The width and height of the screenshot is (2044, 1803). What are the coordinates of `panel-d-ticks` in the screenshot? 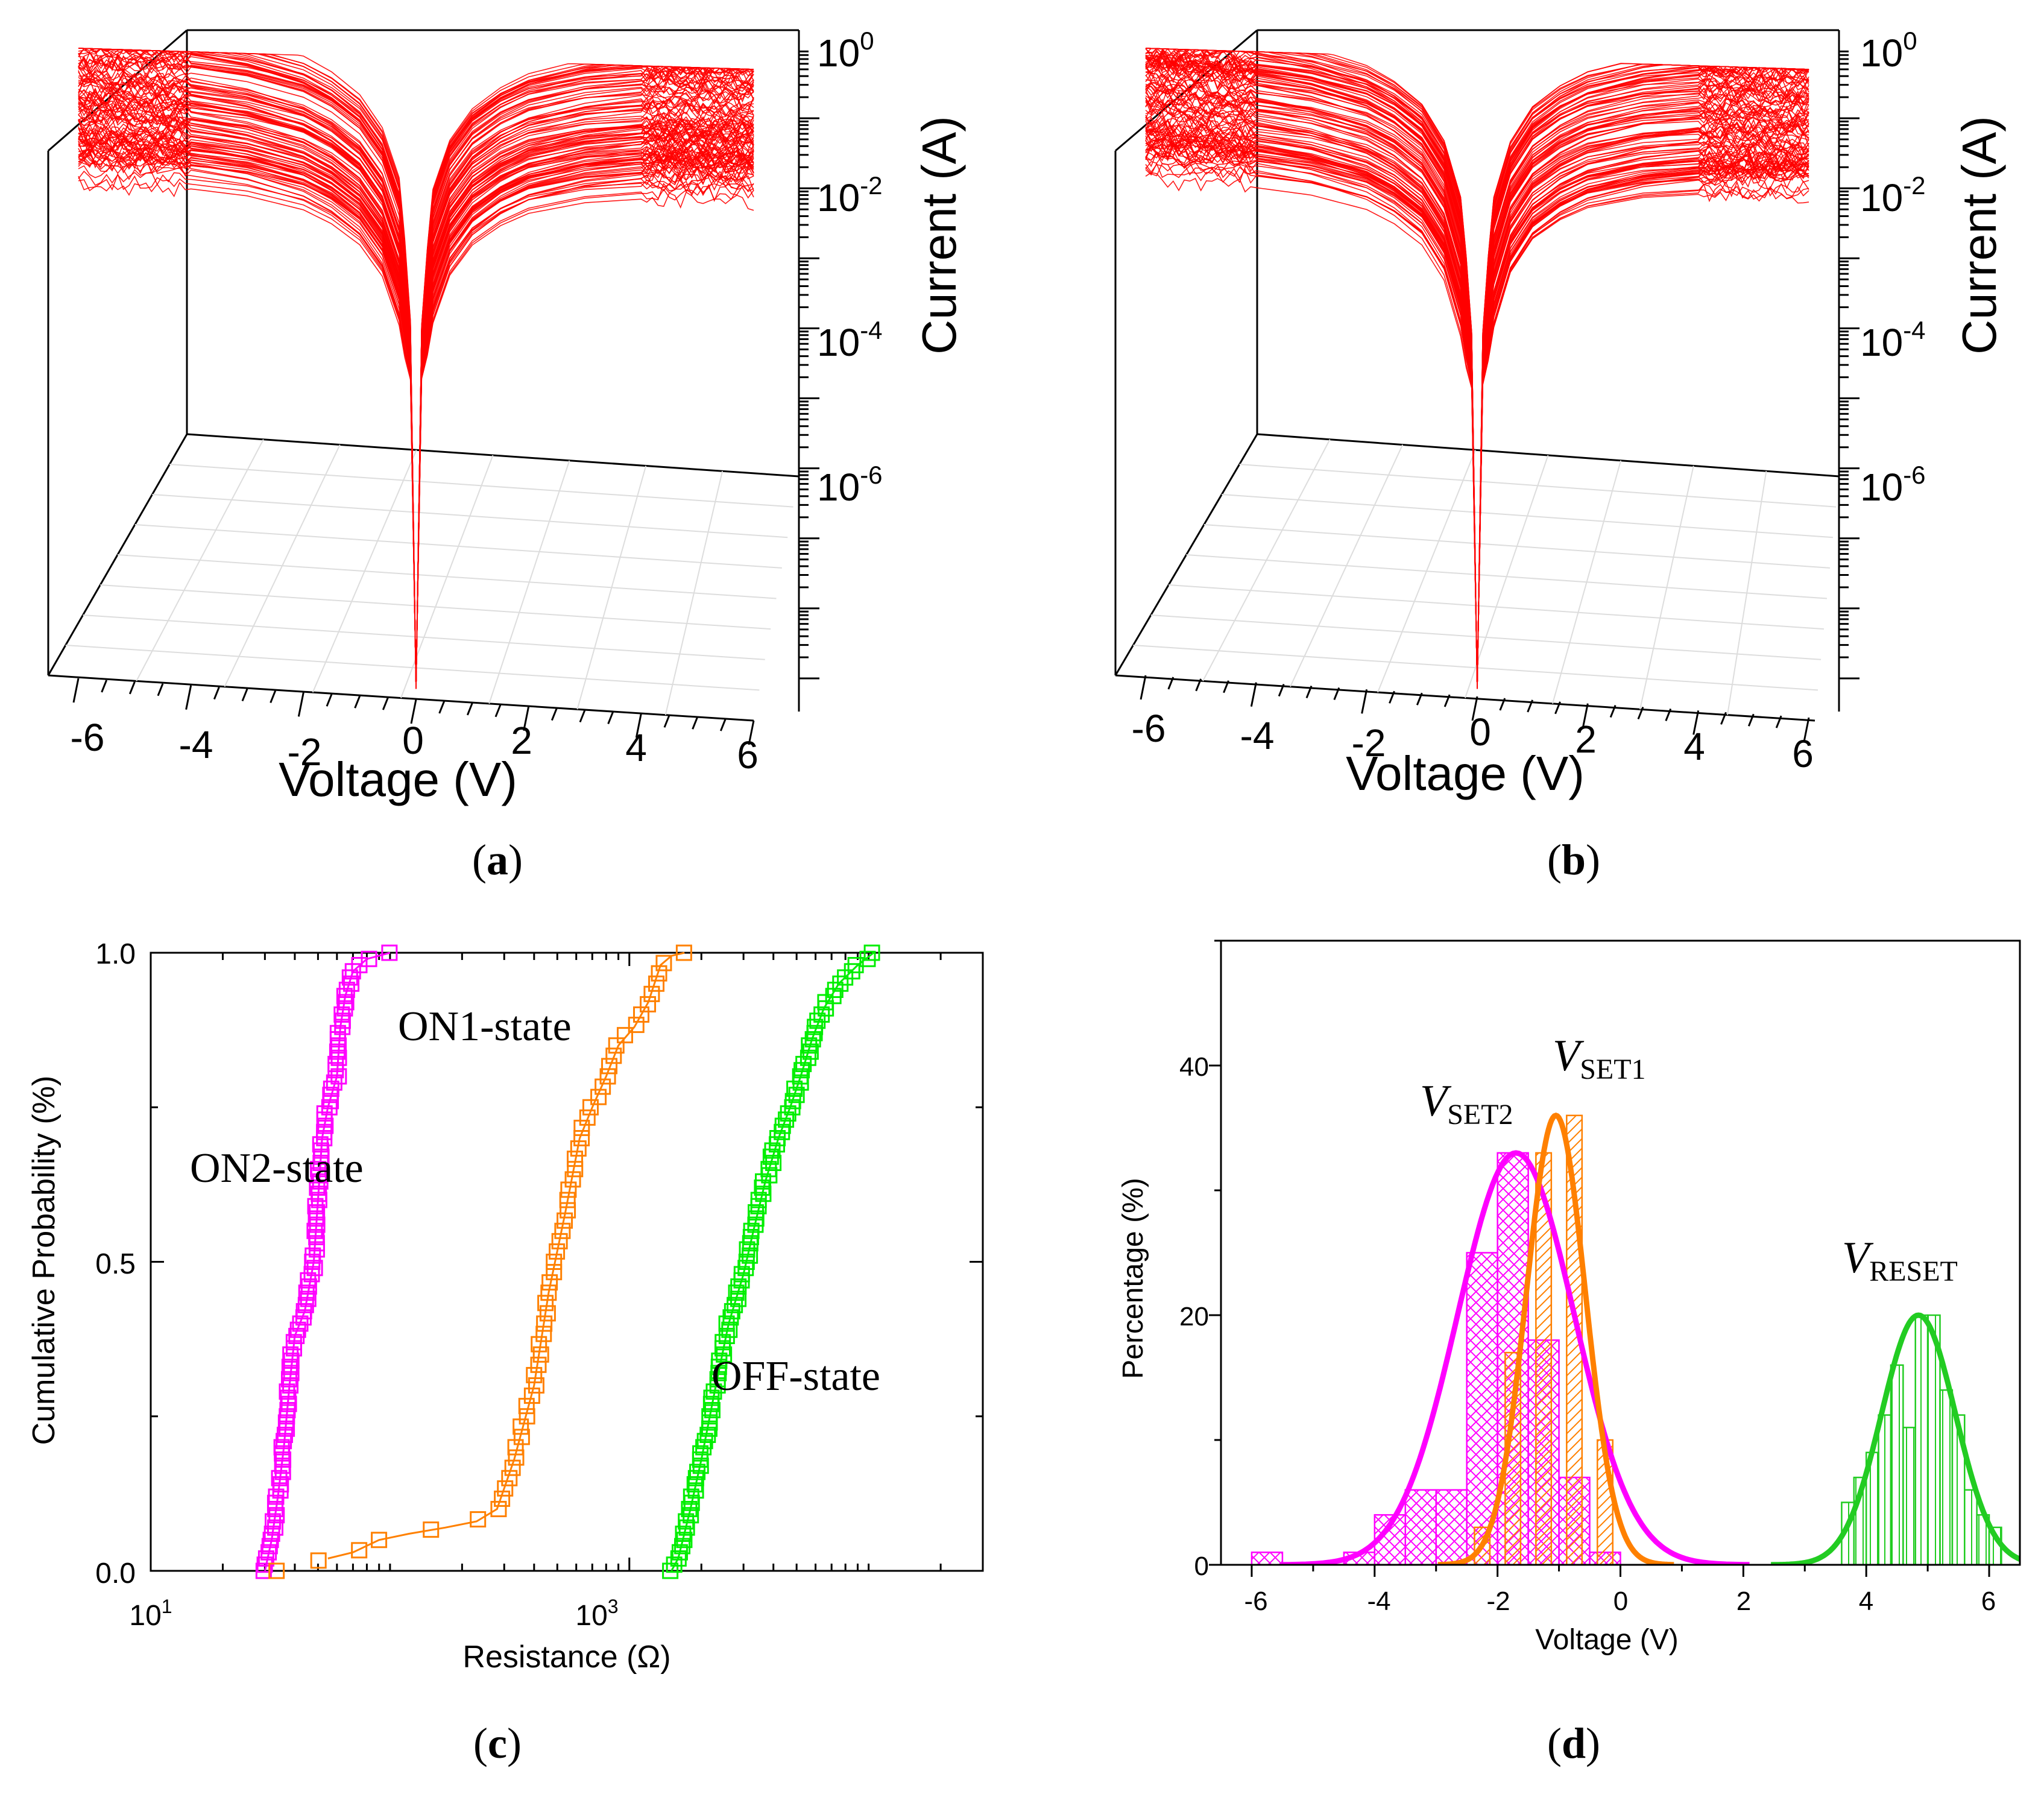 It's located at (1599, 1258).